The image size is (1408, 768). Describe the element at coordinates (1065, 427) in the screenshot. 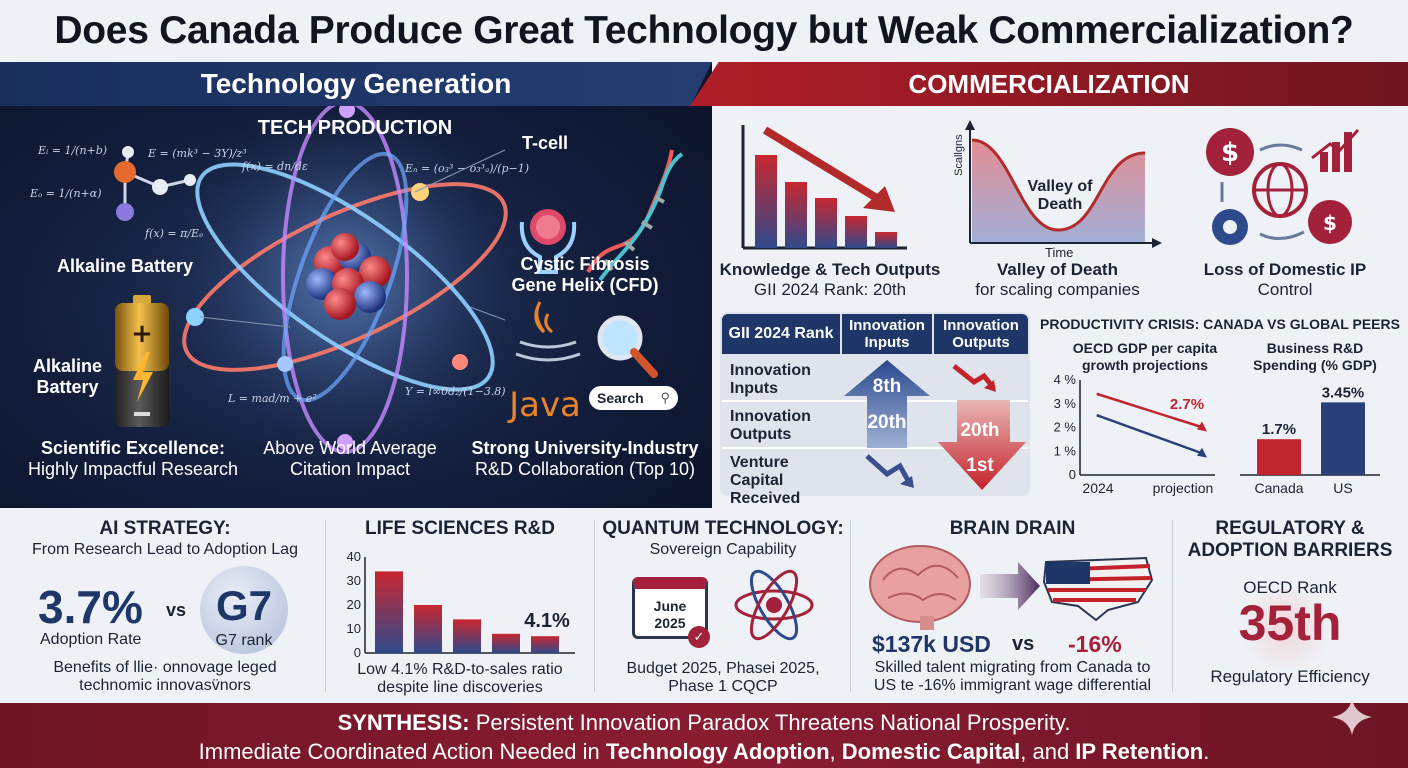

I see `y-tick-label: 2 %` at that location.